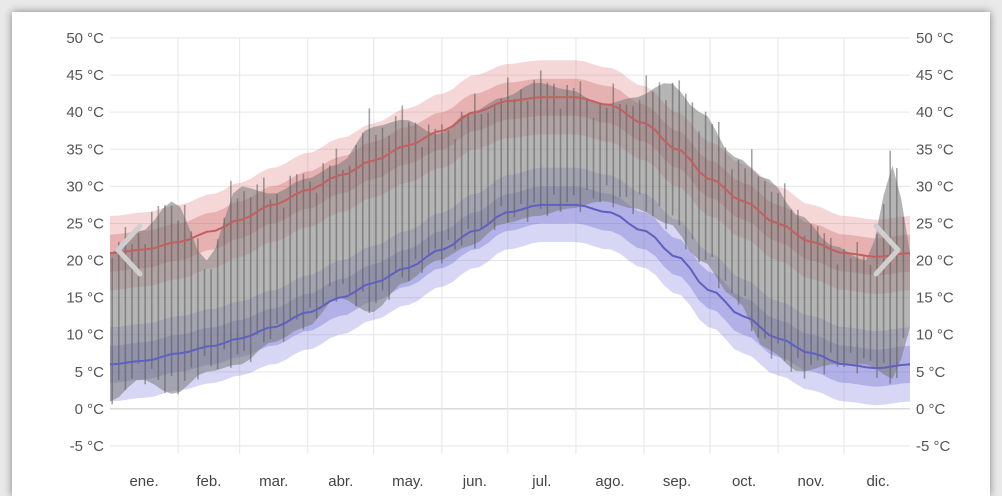 The height and width of the screenshot is (496, 1002). What do you see at coordinates (931, 409) in the screenshot?
I see `y-tick-label-right: 0 °C` at bounding box center [931, 409].